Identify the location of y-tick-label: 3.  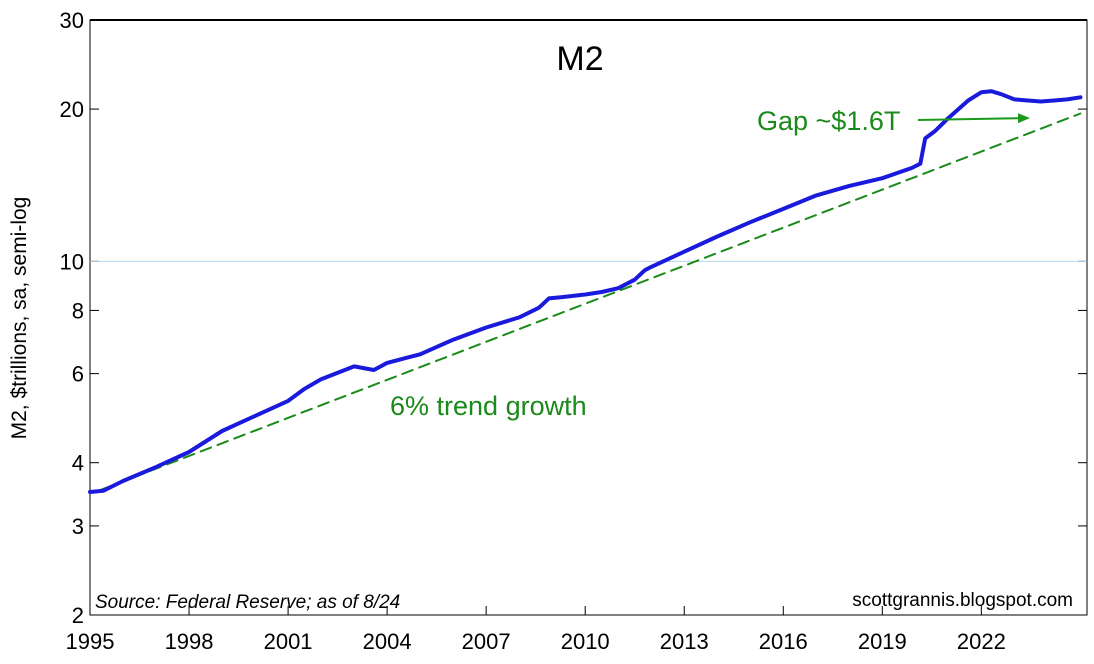
(78, 526).